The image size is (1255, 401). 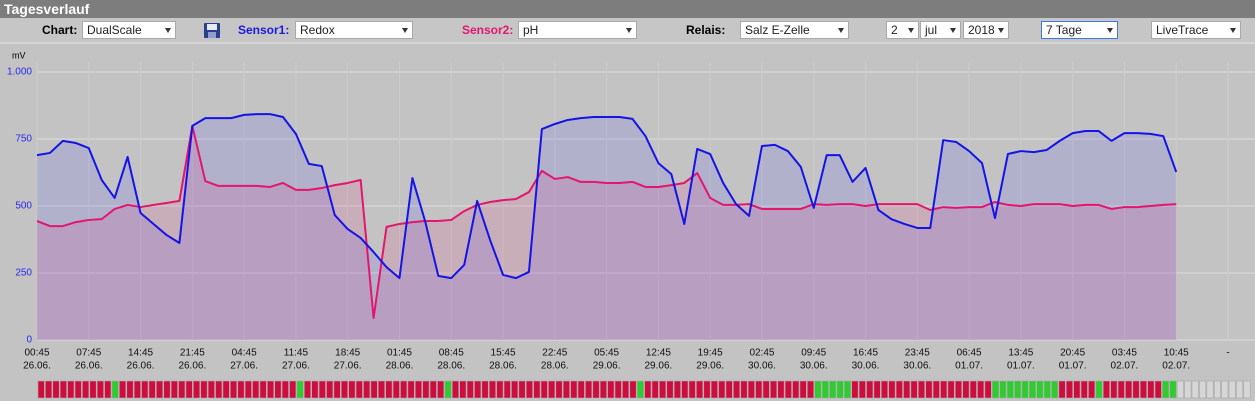 I want to click on y-tick-label: 500, so click(x=23, y=206).